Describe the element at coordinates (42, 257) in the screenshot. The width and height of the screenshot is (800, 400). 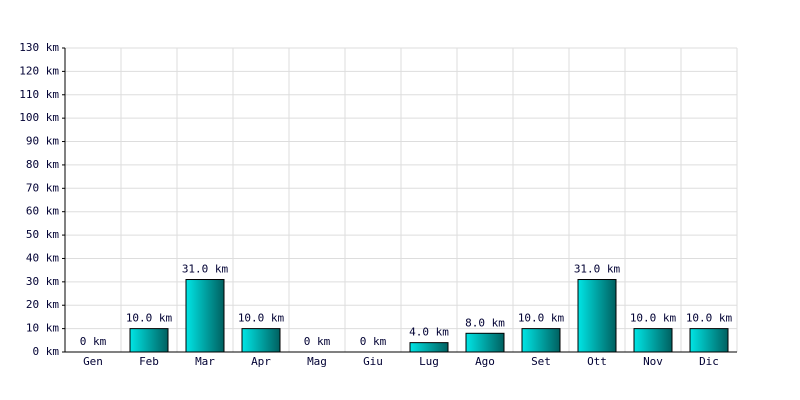
I see `y-tick-label: 40 km` at that location.